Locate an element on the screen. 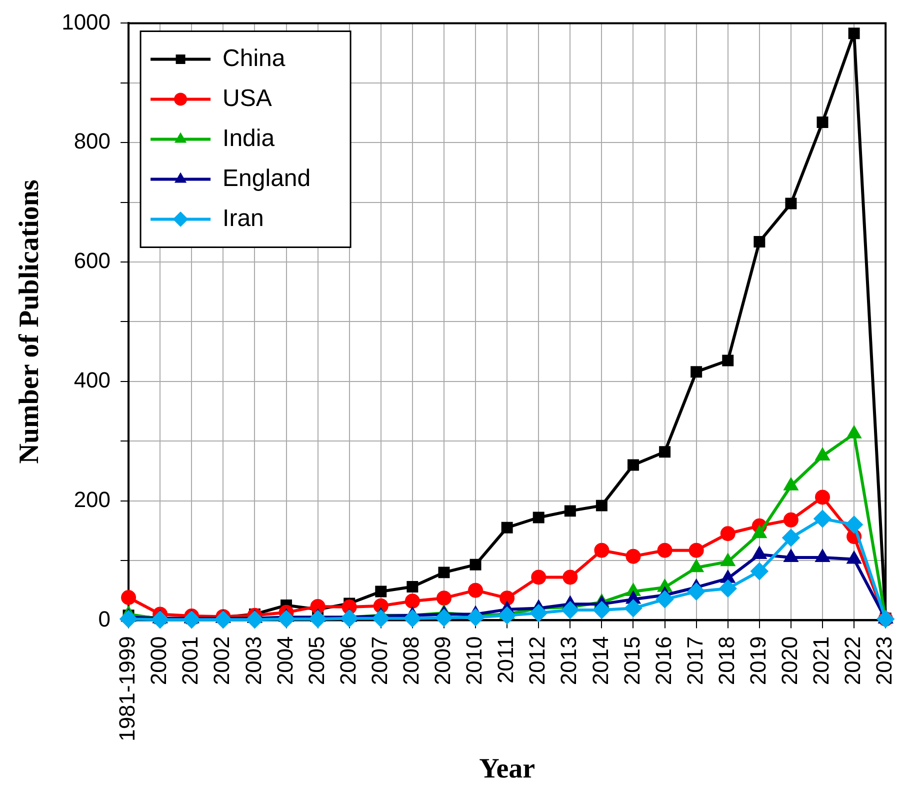 This screenshot has height=799, width=920. x-tick-label: 2009 is located at coordinates (443, 661).